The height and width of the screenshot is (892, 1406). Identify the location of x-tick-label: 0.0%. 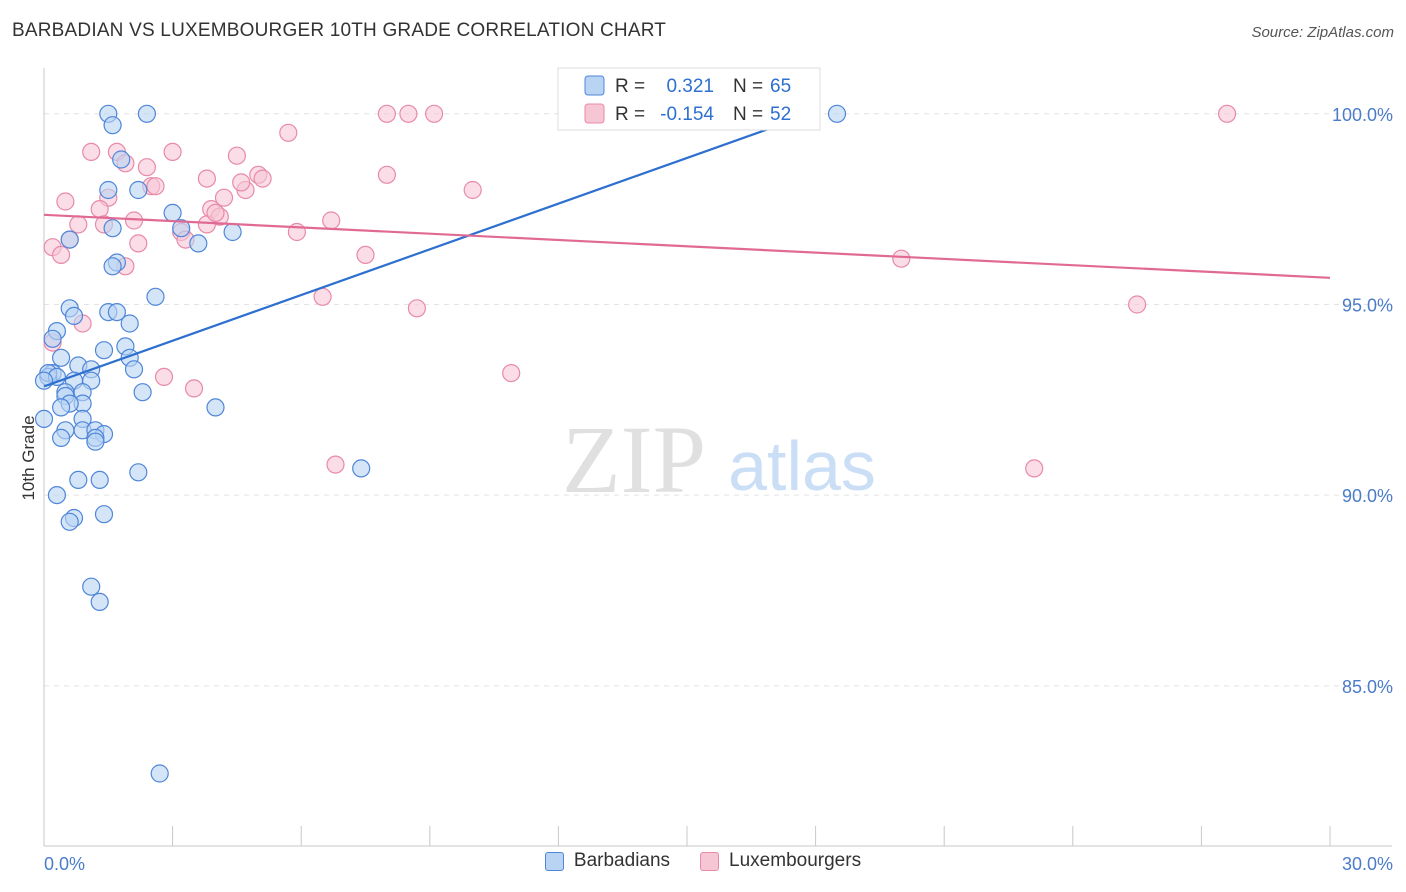
(64, 864).